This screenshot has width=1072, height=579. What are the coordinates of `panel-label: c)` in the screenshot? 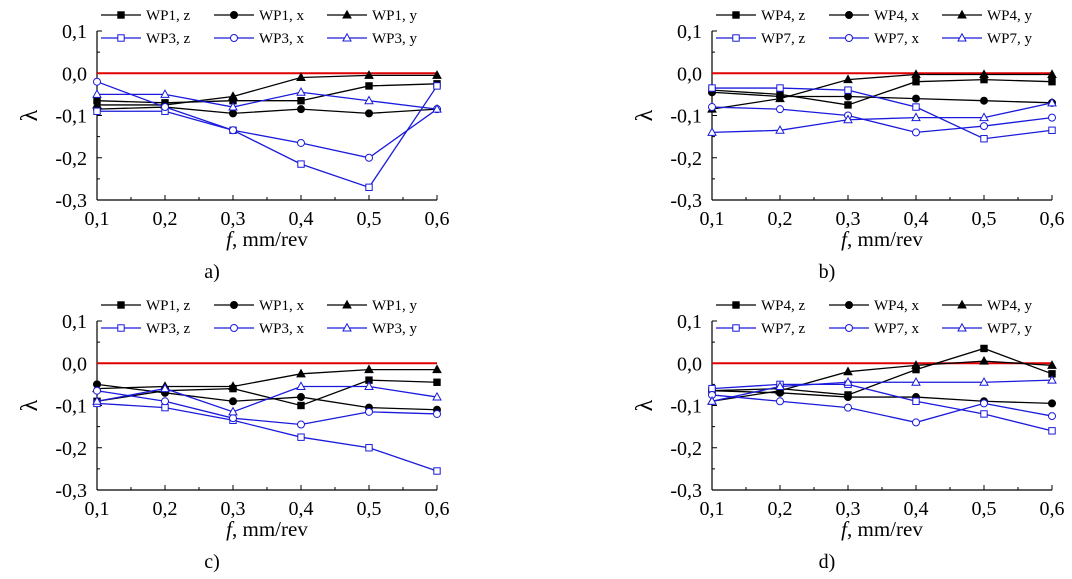 It's located at (212, 562).